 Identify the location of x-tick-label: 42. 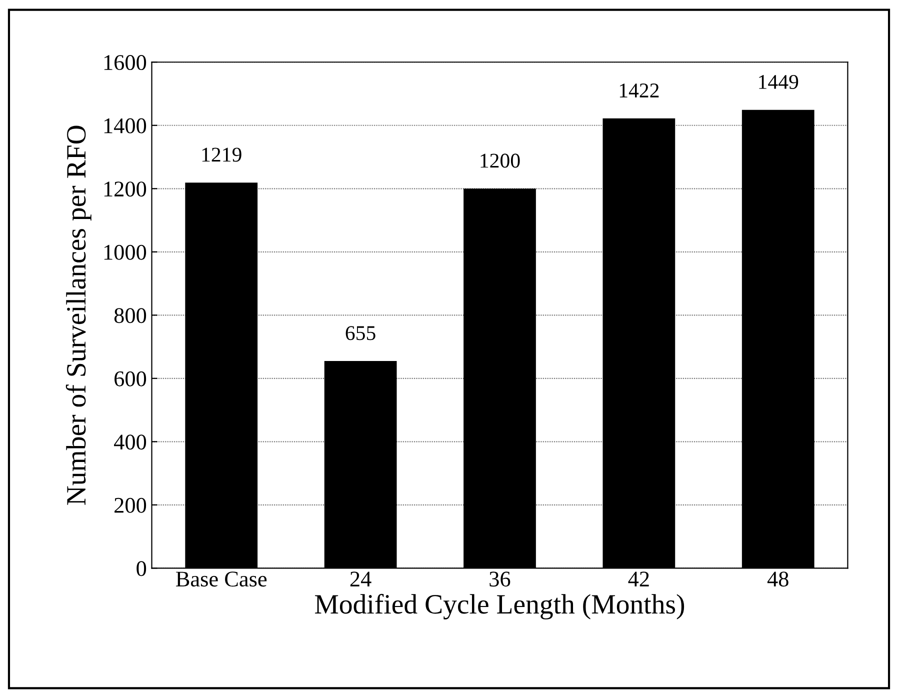
(638, 579).